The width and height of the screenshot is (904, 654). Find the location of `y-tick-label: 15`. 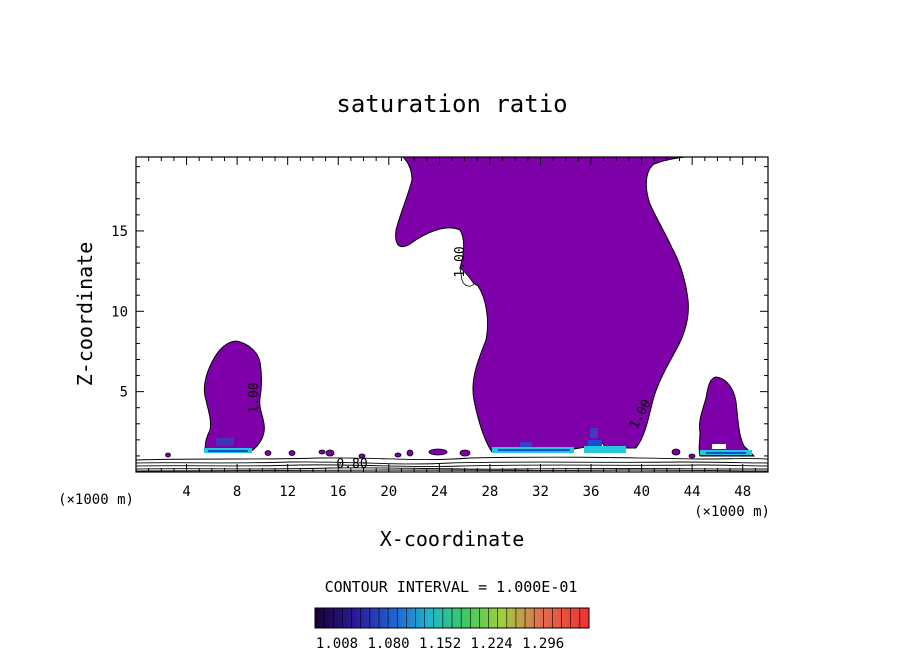

y-tick-label: 15 is located at coordinates (119, 232).